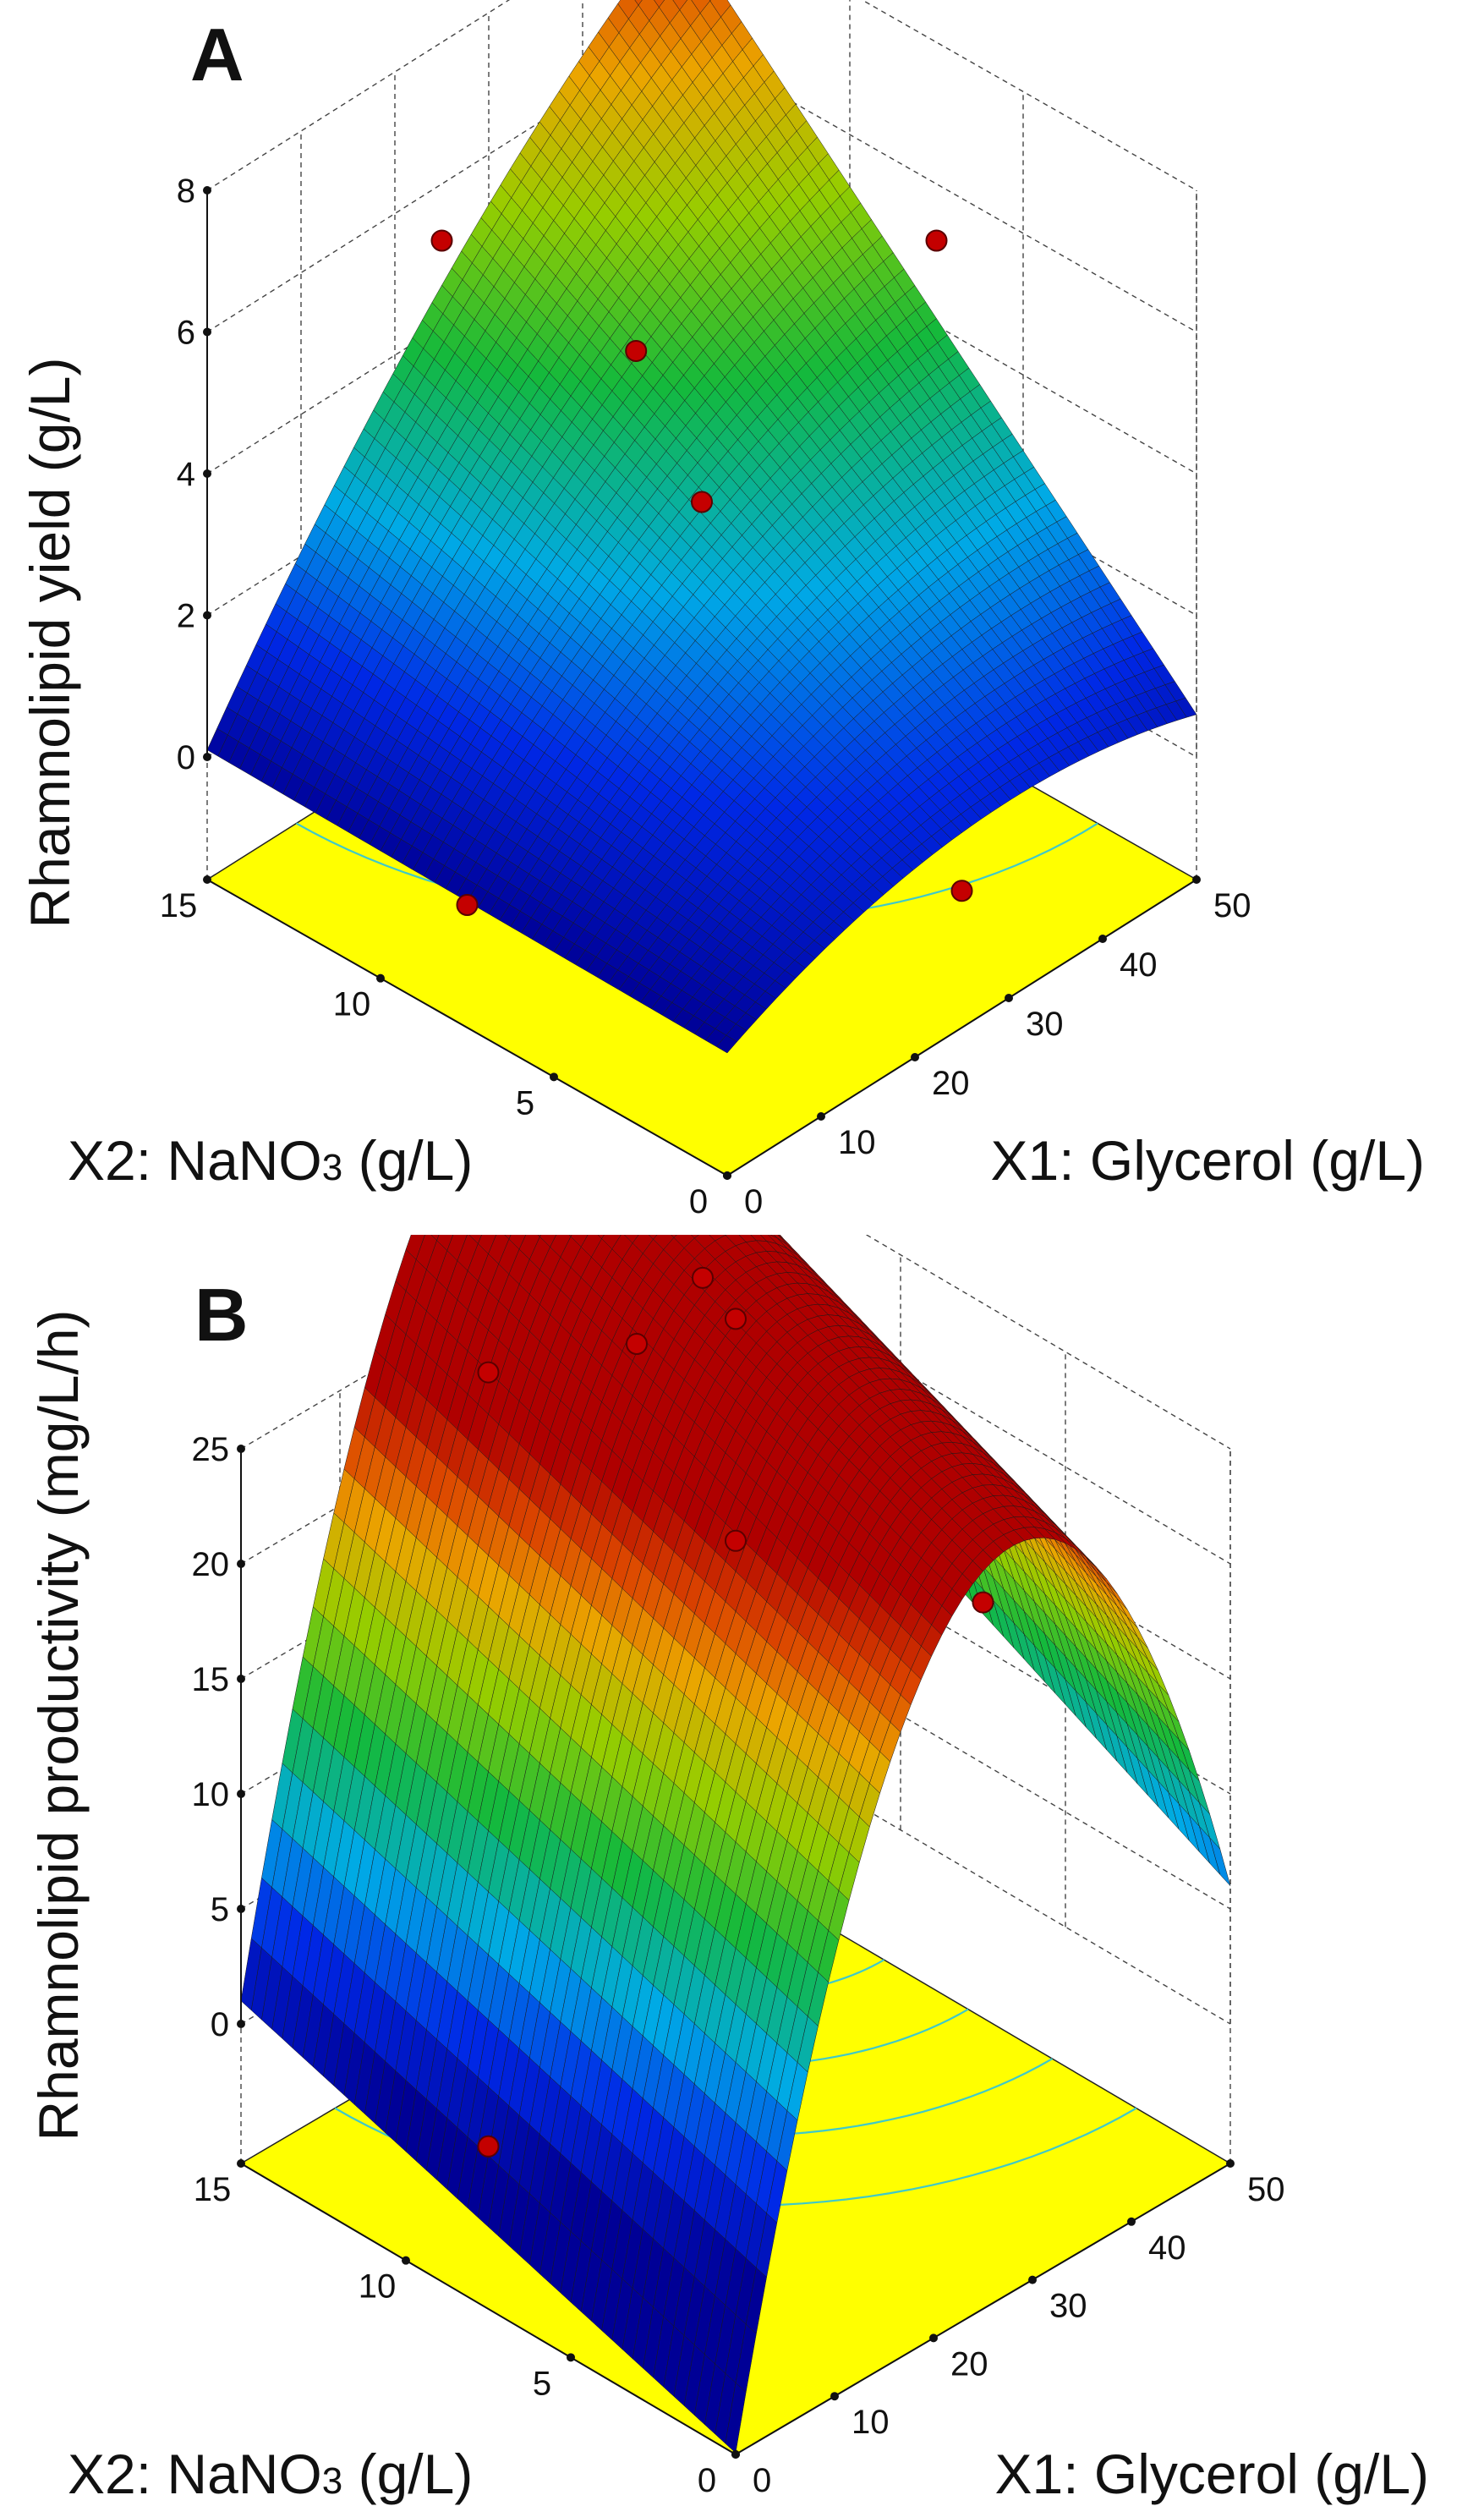  What do you see at coordinates (211, 1680) in the screenshot?
I see `z-tick-label: 15` at bounding box center [211, 1680].